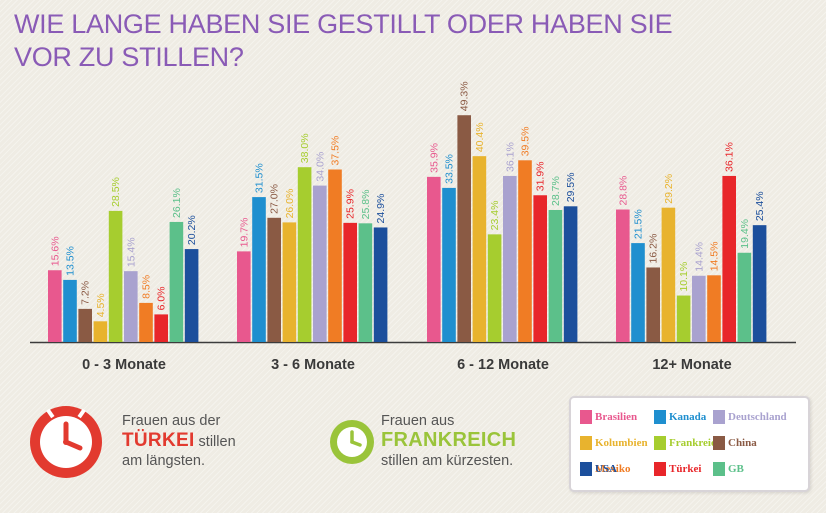 The image size is (826, 513). Describe the element at coordinates (503, 365) in the screenshot. I see `category-label-3: 6 - 12 Monate` at that location.